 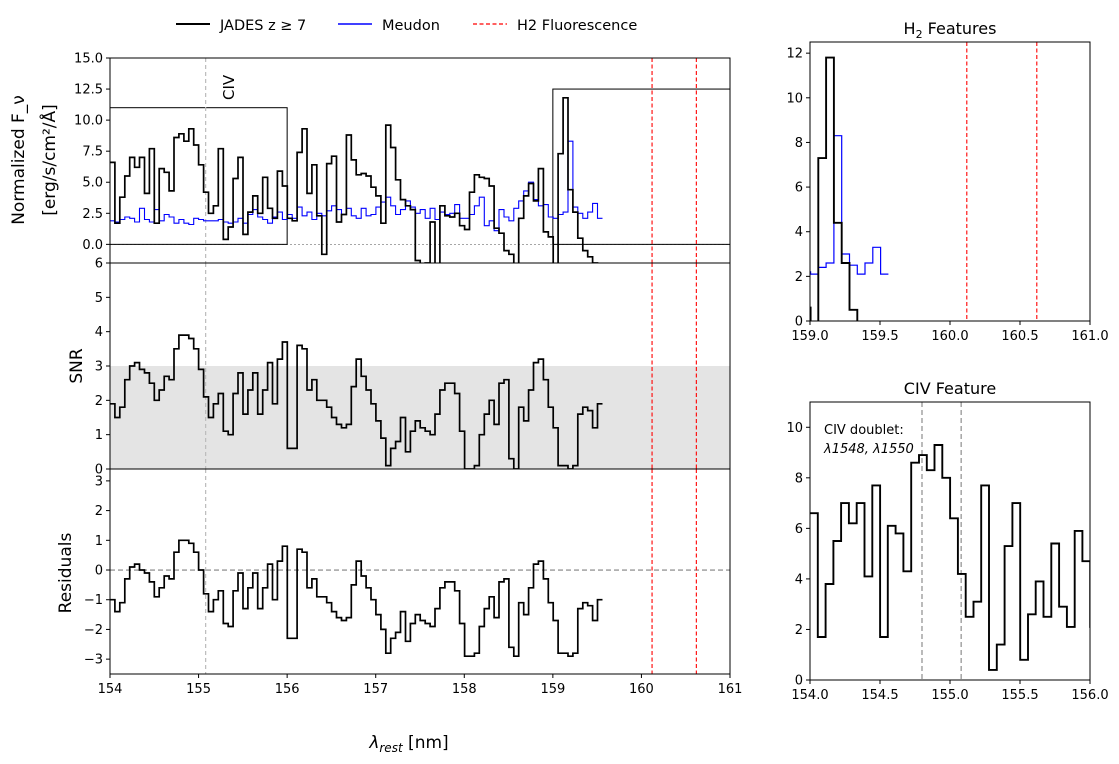 I want to click on h2-zoom-ytick-label: 8, so click(x=799, y=143).